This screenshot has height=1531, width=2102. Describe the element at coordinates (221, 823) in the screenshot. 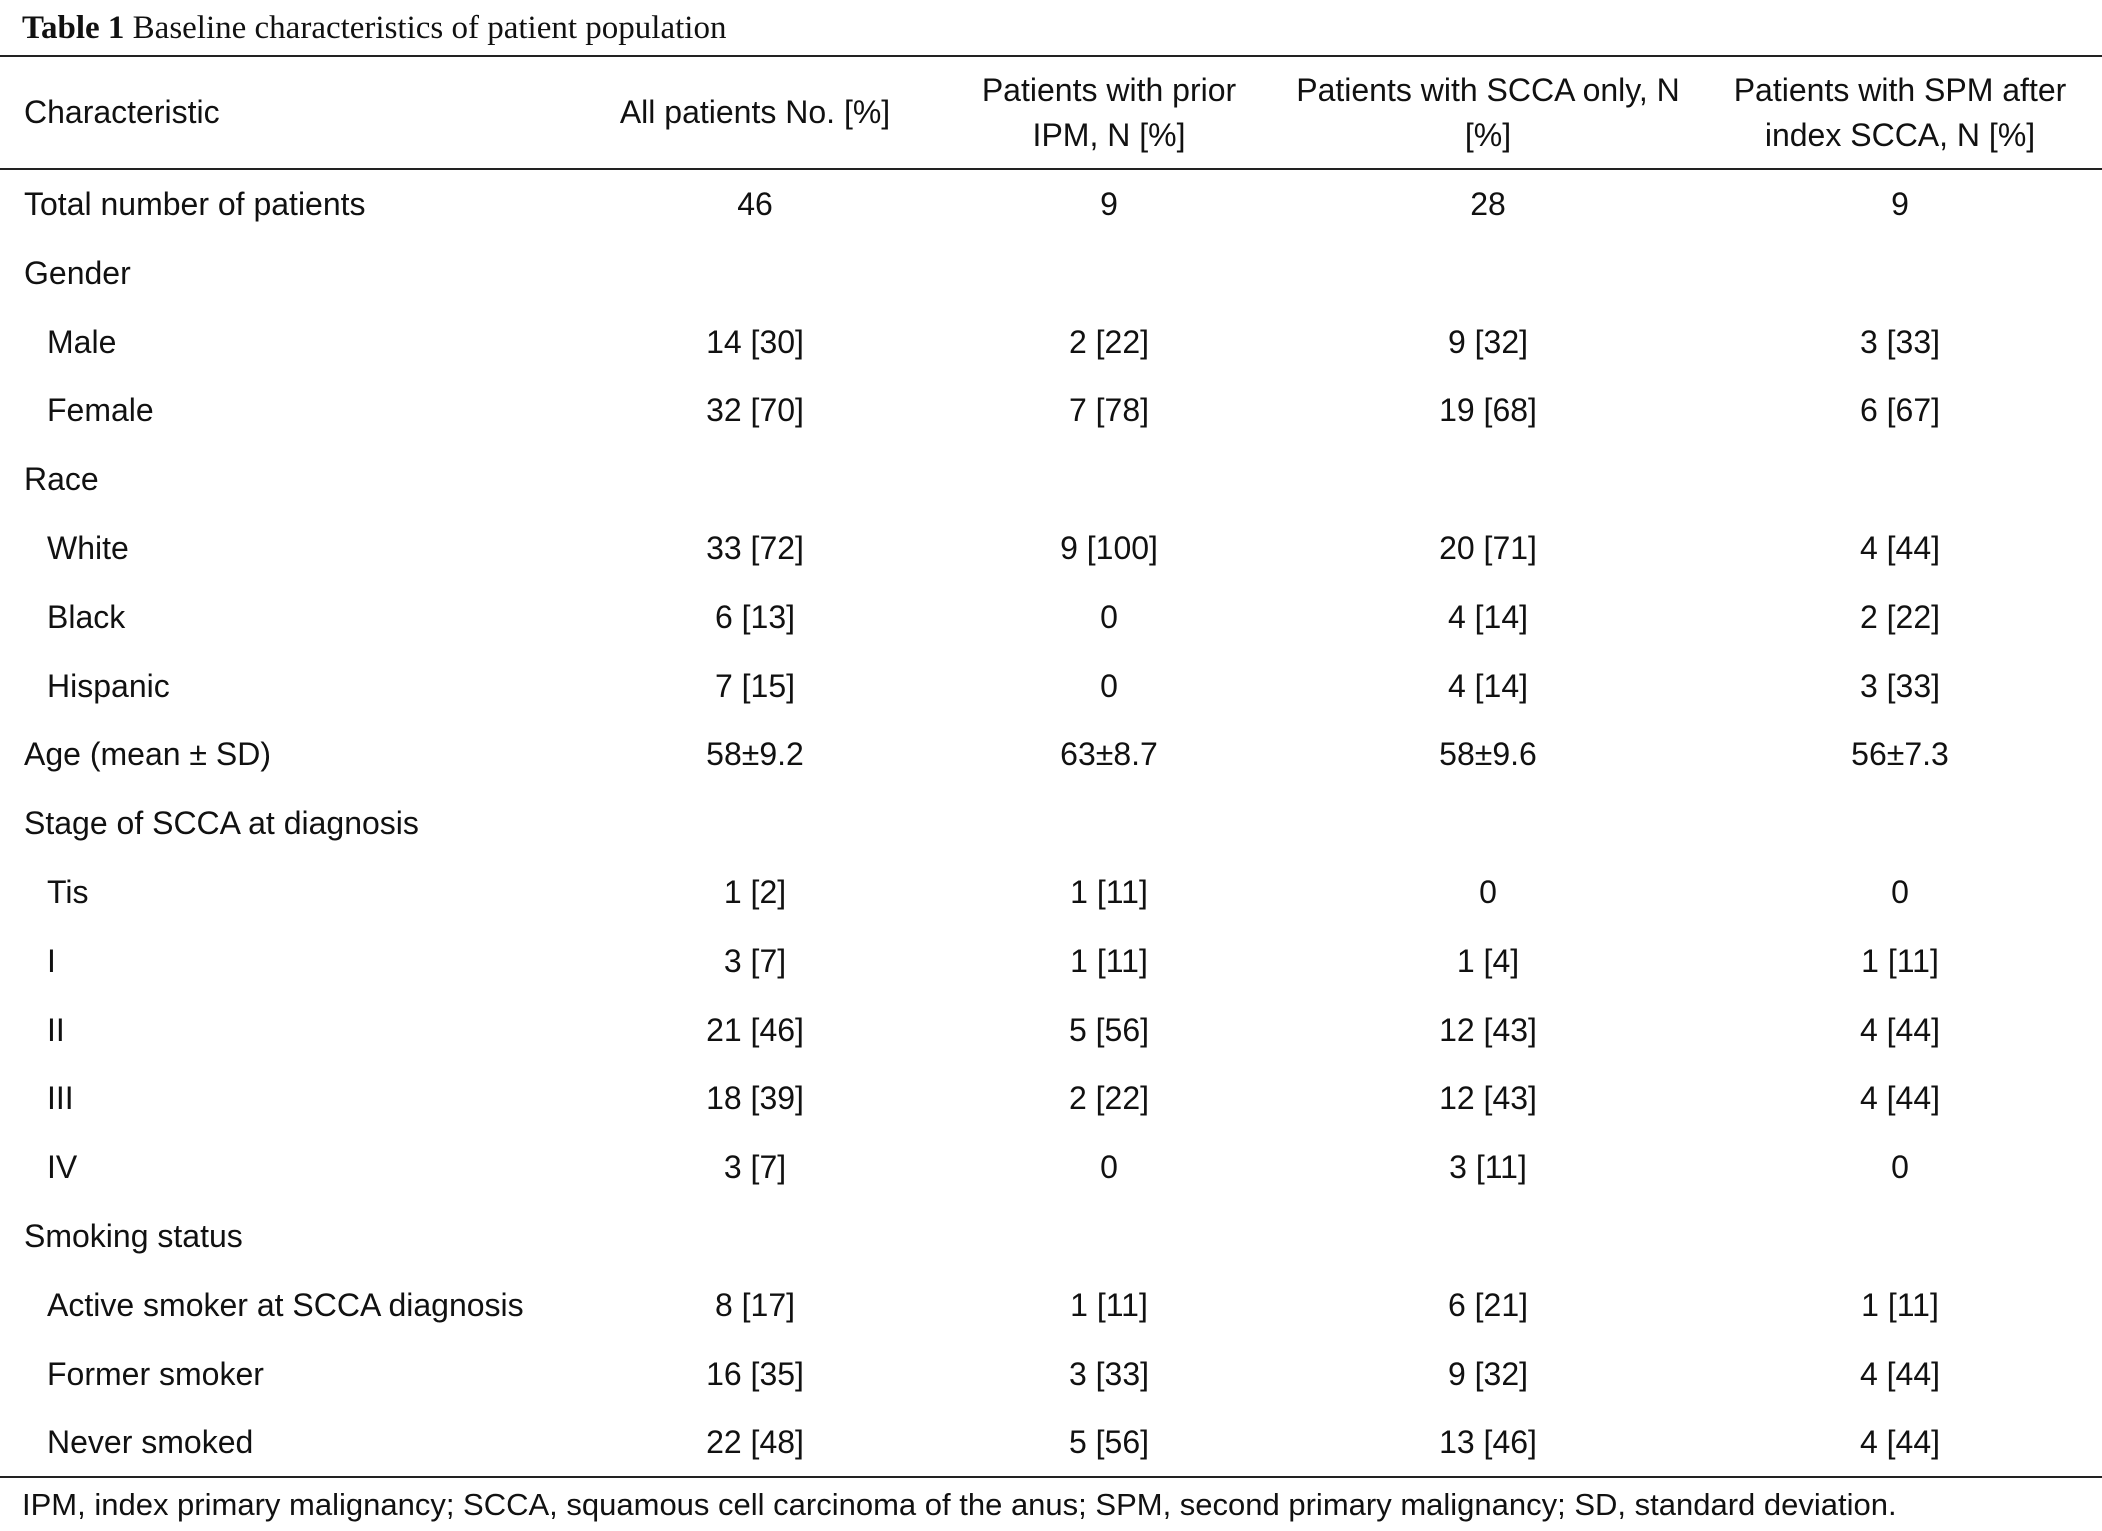

I see `row-label: Stage of SCCA at diagnosis` at that location.